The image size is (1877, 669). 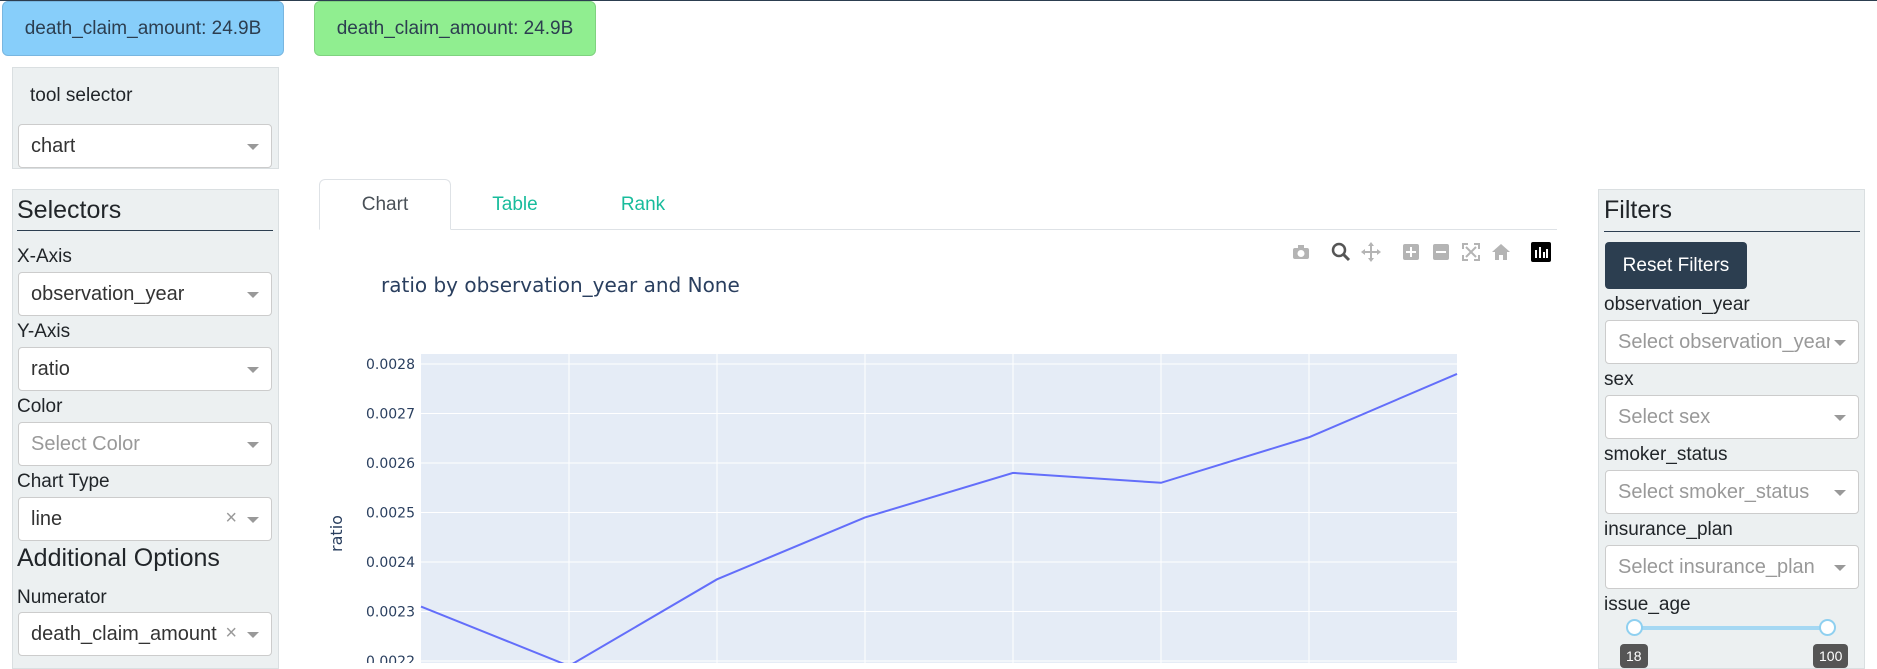 I want to click on x-axis-label: X-Axis, so click(x=44, y=256).